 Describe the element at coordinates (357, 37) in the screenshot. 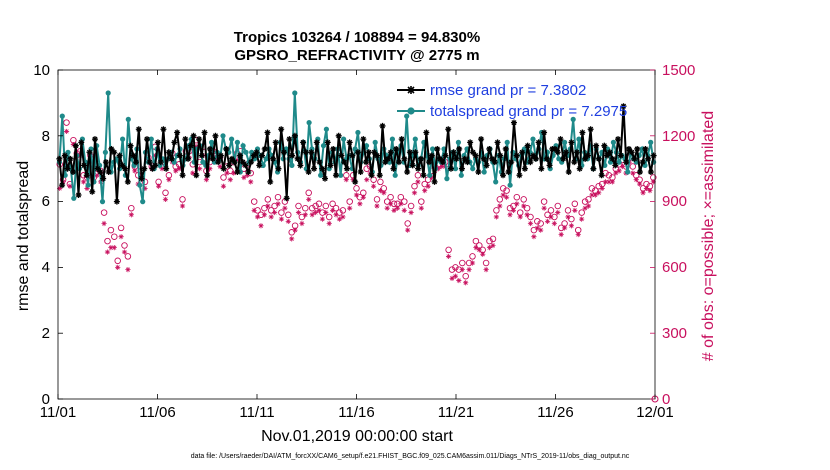

I see `chart-title-line1: Tropics 103264 / 108894 = 94.830%` at that location.